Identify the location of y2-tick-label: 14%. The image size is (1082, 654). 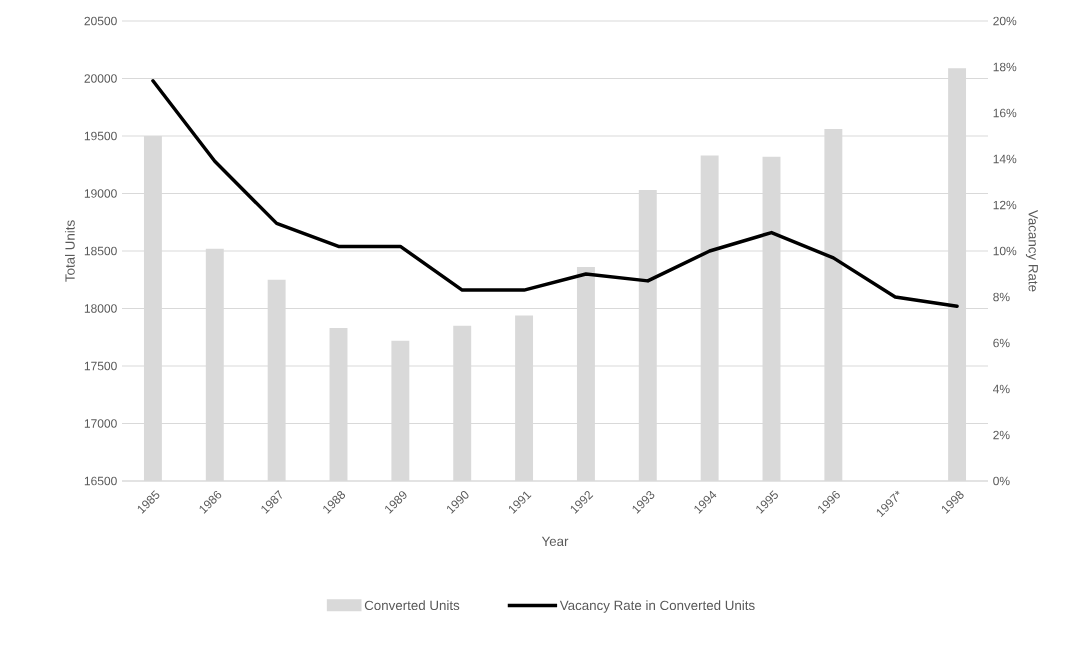
(1005, 159).